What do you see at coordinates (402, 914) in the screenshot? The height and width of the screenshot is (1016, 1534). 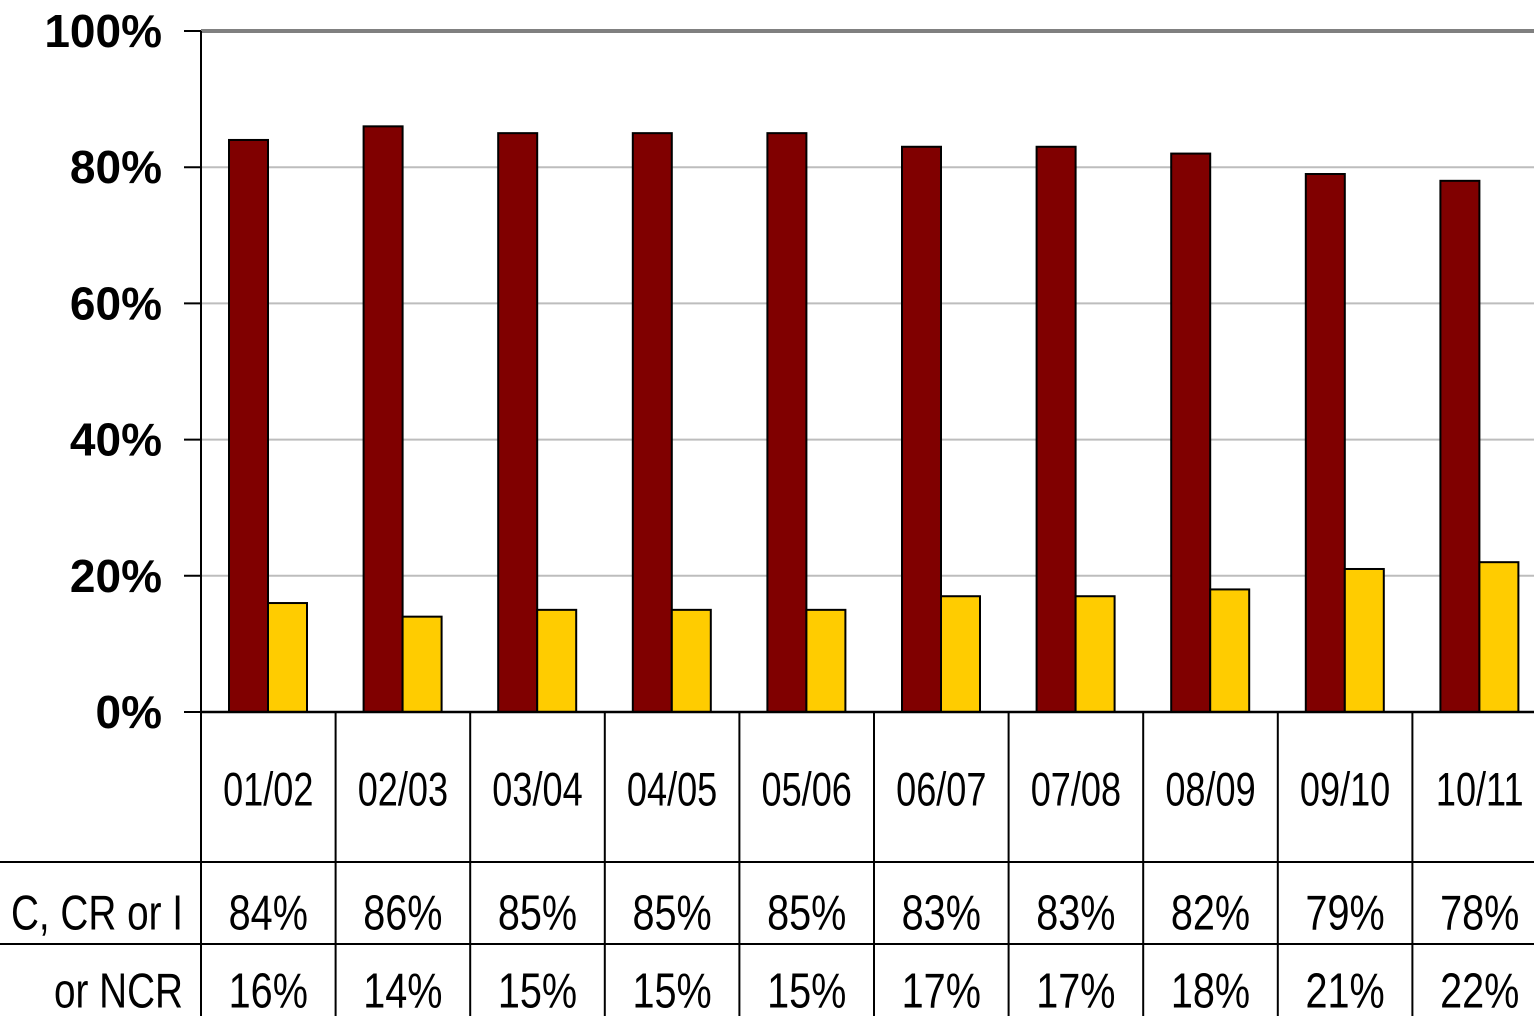 I see `table-cell-value: 86%` at bounding box center [402, 914].